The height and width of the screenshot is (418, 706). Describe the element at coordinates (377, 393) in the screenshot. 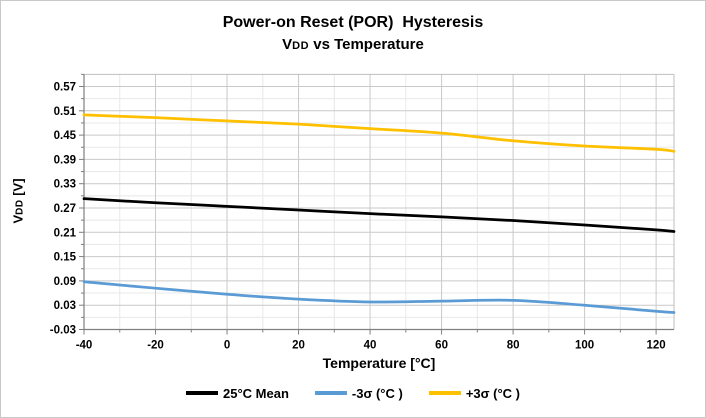

I see `legend-label-minus-3sigma: -3σ (°C )` at that location.